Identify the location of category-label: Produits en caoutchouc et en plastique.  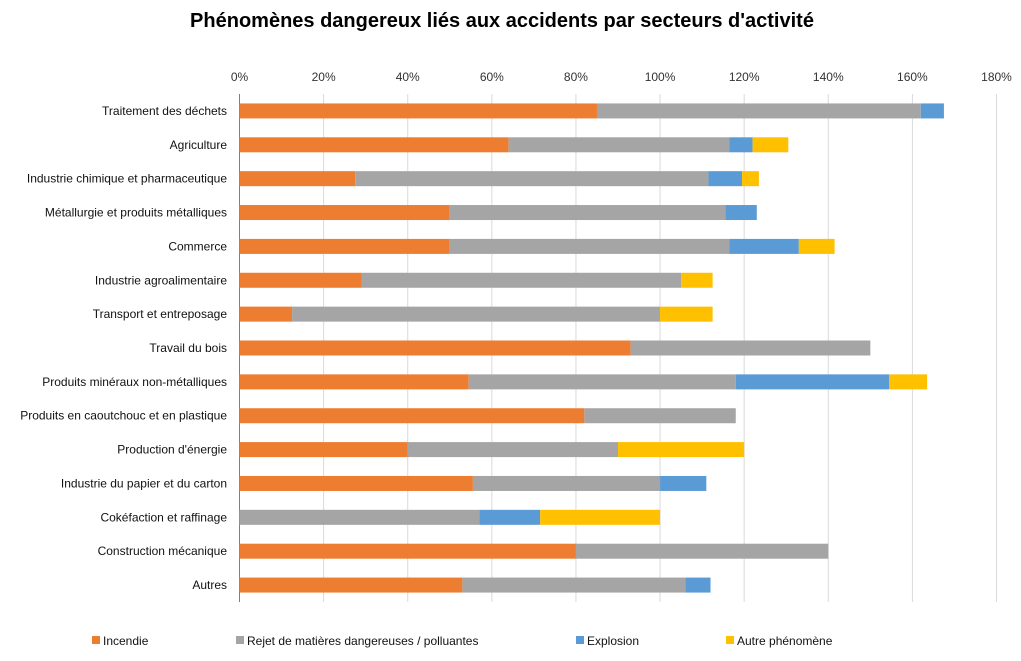
(123, 416).